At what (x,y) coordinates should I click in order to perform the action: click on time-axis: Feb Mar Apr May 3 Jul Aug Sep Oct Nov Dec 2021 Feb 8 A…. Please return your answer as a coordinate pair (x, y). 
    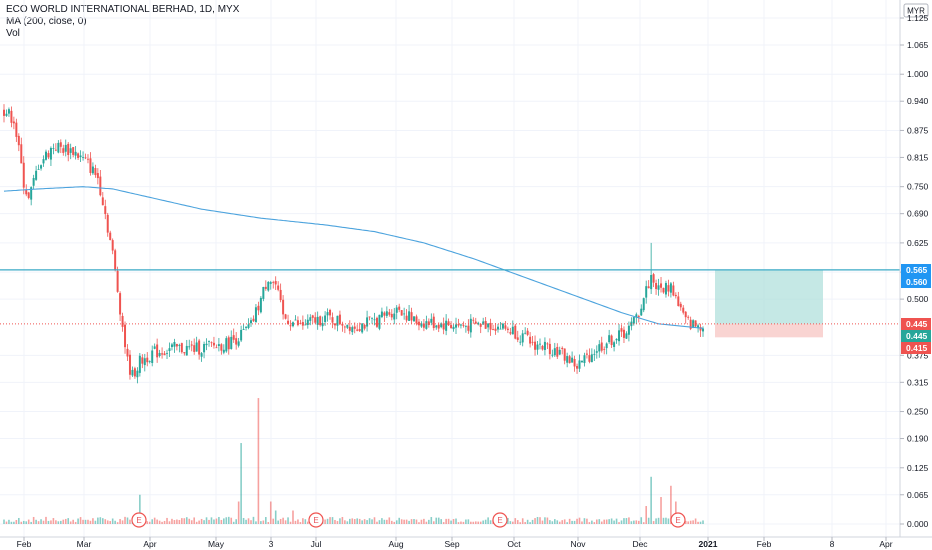
    Looking at the image, I should click on (466, 542).